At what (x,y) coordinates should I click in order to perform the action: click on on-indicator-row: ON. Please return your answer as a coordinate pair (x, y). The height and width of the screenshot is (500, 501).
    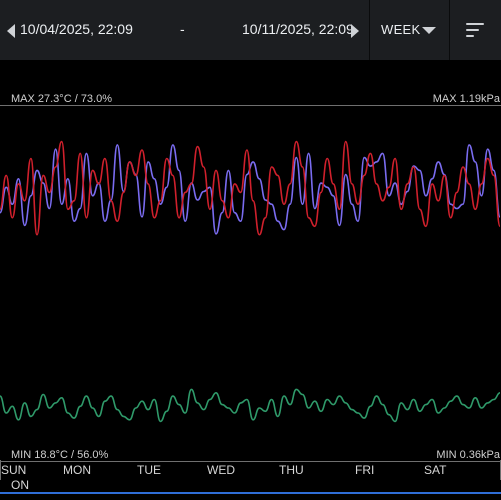
    Looking at the image, I should click on (250, 489).